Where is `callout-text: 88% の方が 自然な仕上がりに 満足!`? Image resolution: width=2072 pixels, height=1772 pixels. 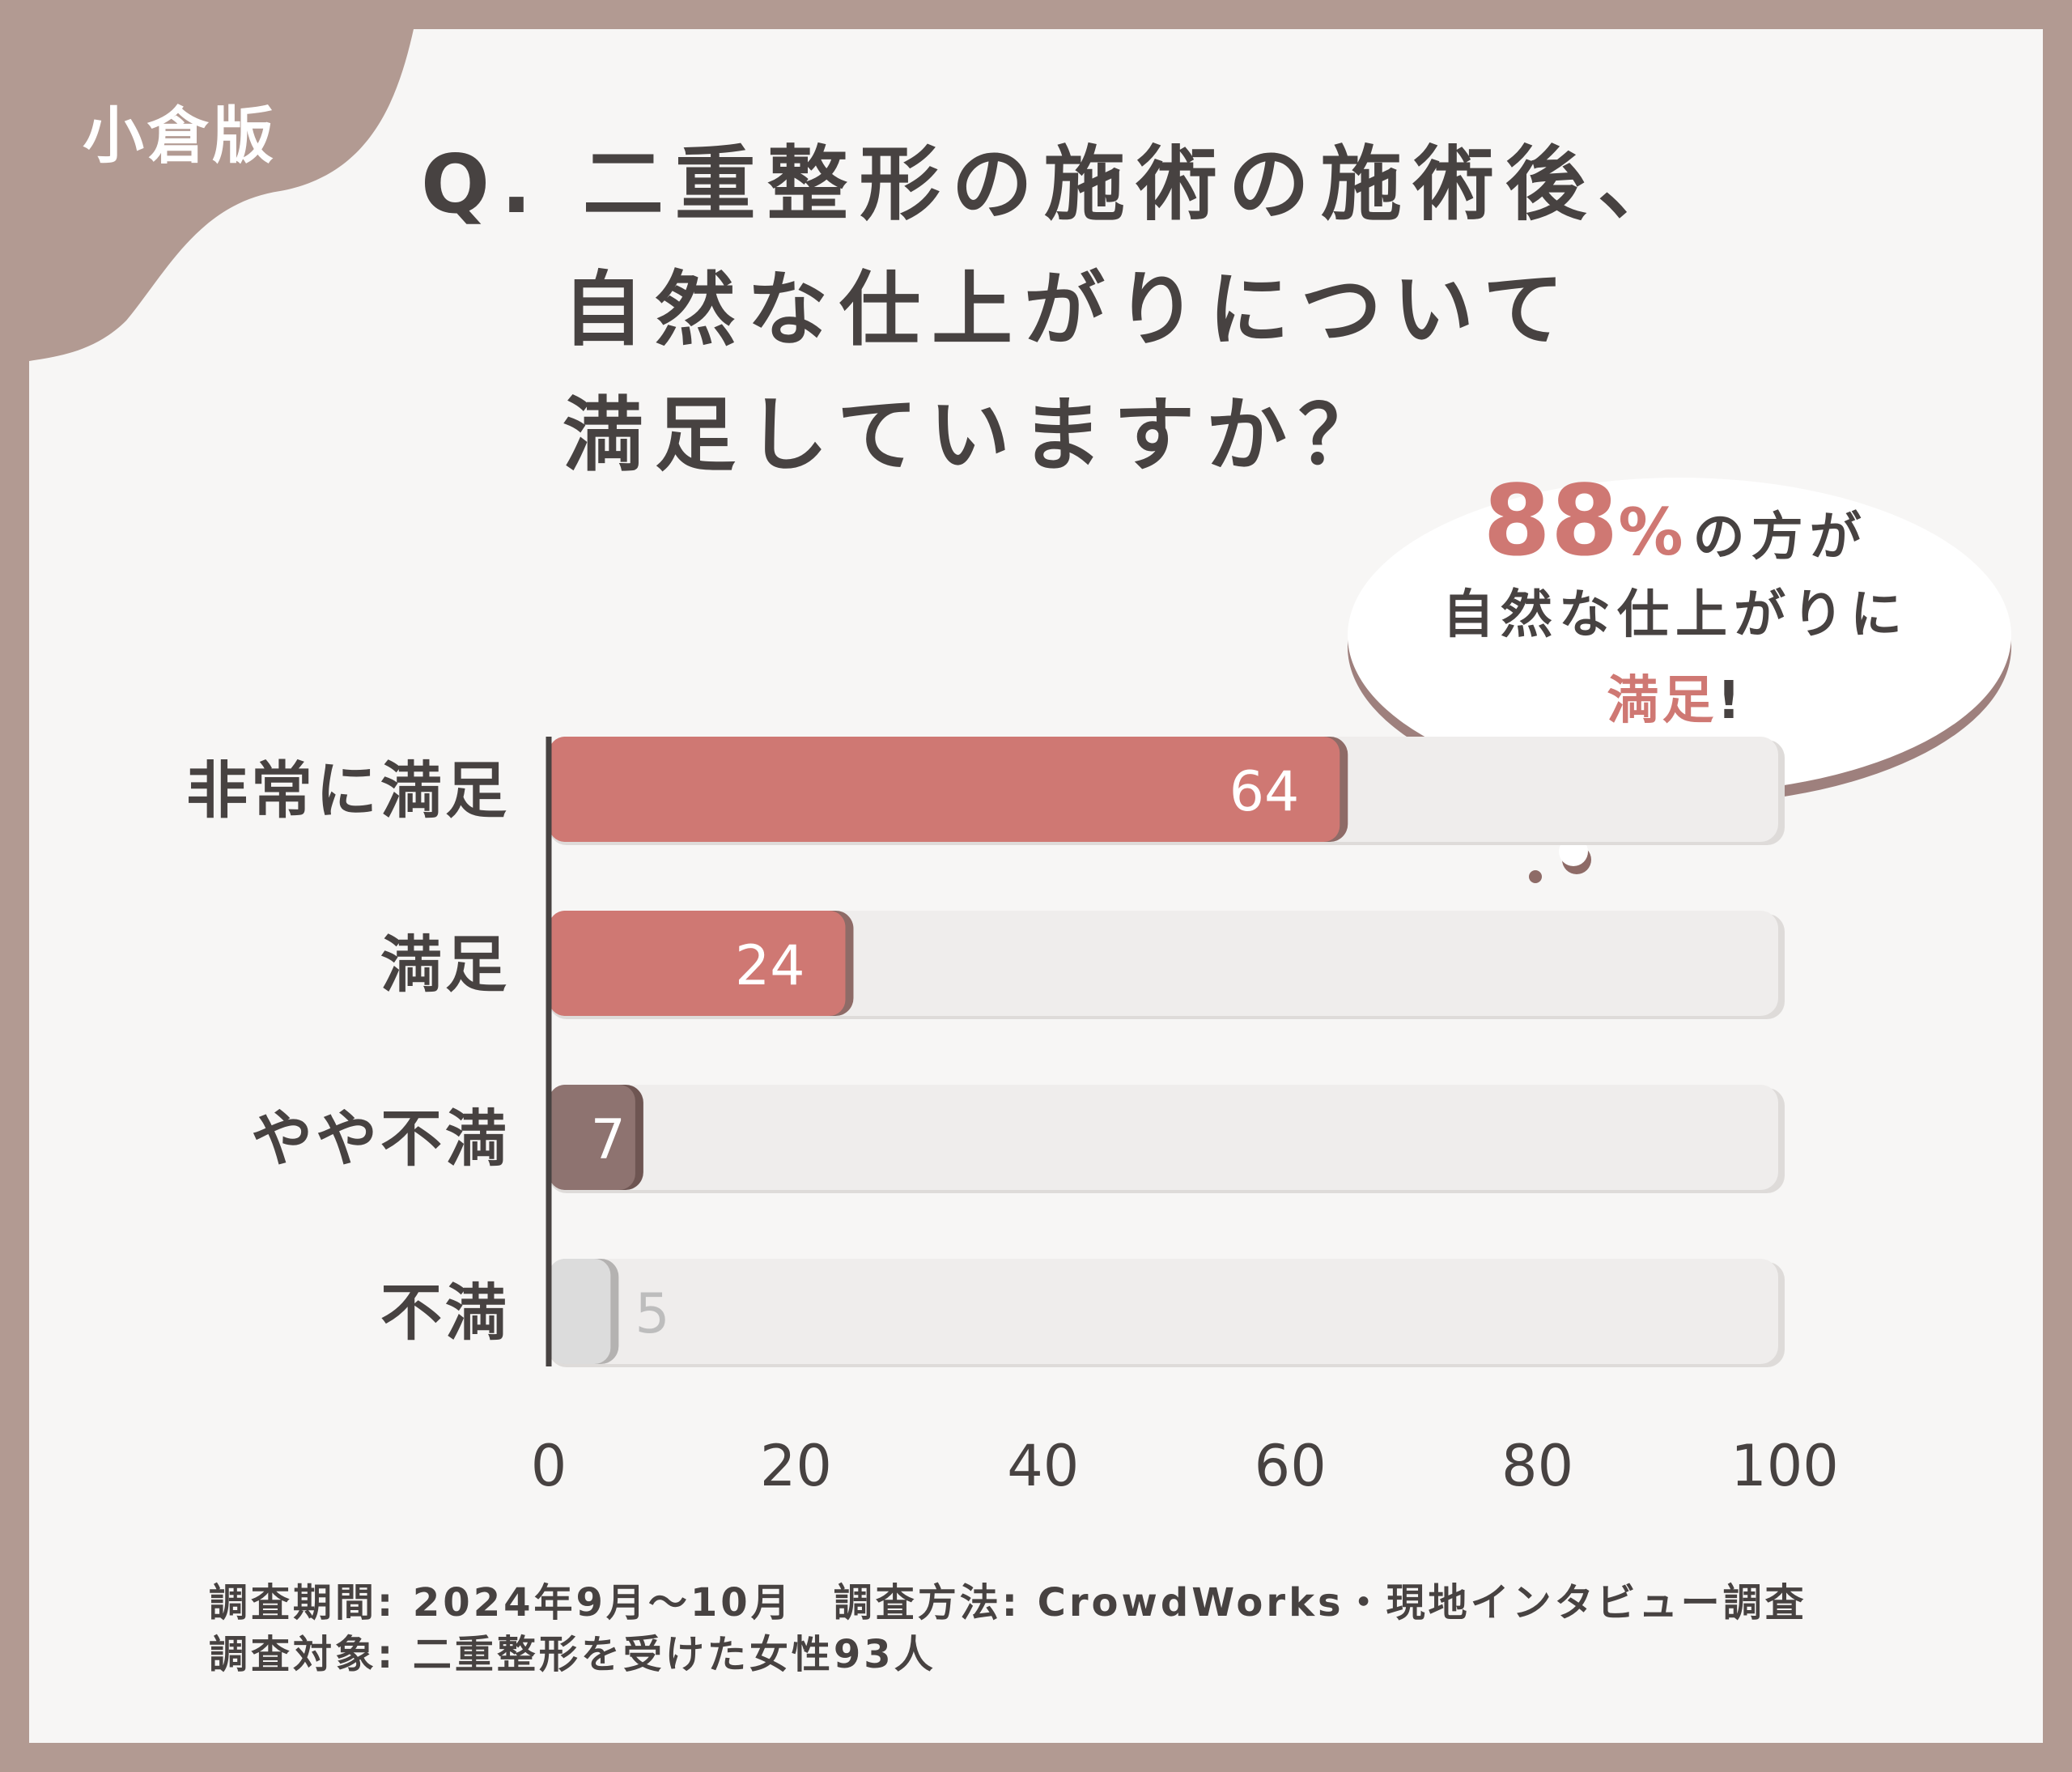 callout-text: 88% の方が 自然な仕上がりに 満足! is located at coordinates (1675, 604).